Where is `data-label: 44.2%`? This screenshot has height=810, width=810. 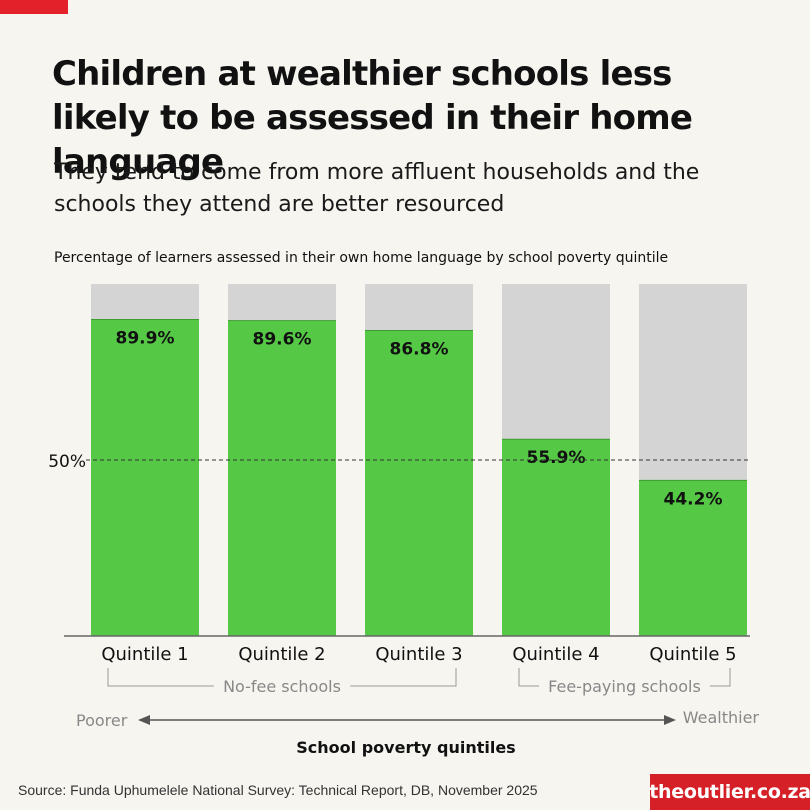 data-label: 44.2% is located at coordinates (693, 499).